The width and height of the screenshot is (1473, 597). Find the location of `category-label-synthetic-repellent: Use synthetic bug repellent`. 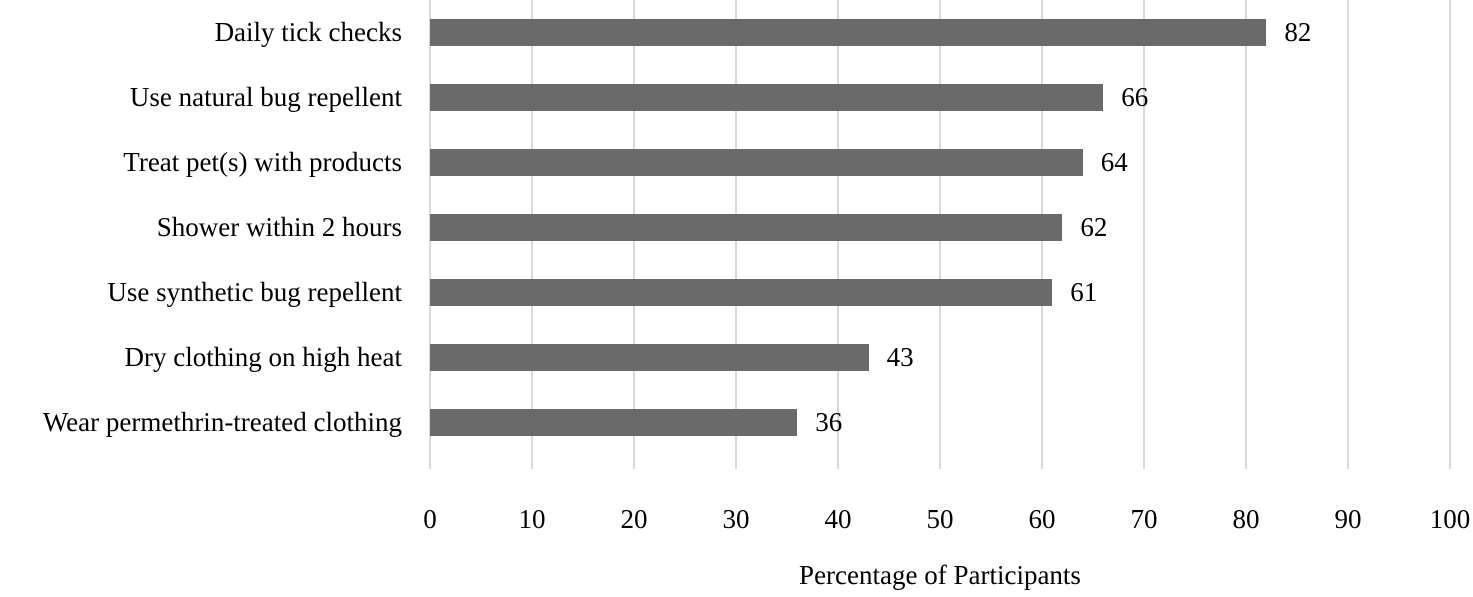

category-label-synthetic-repellent: Use synthetic bug repellent is located at coordinates (254, 292).